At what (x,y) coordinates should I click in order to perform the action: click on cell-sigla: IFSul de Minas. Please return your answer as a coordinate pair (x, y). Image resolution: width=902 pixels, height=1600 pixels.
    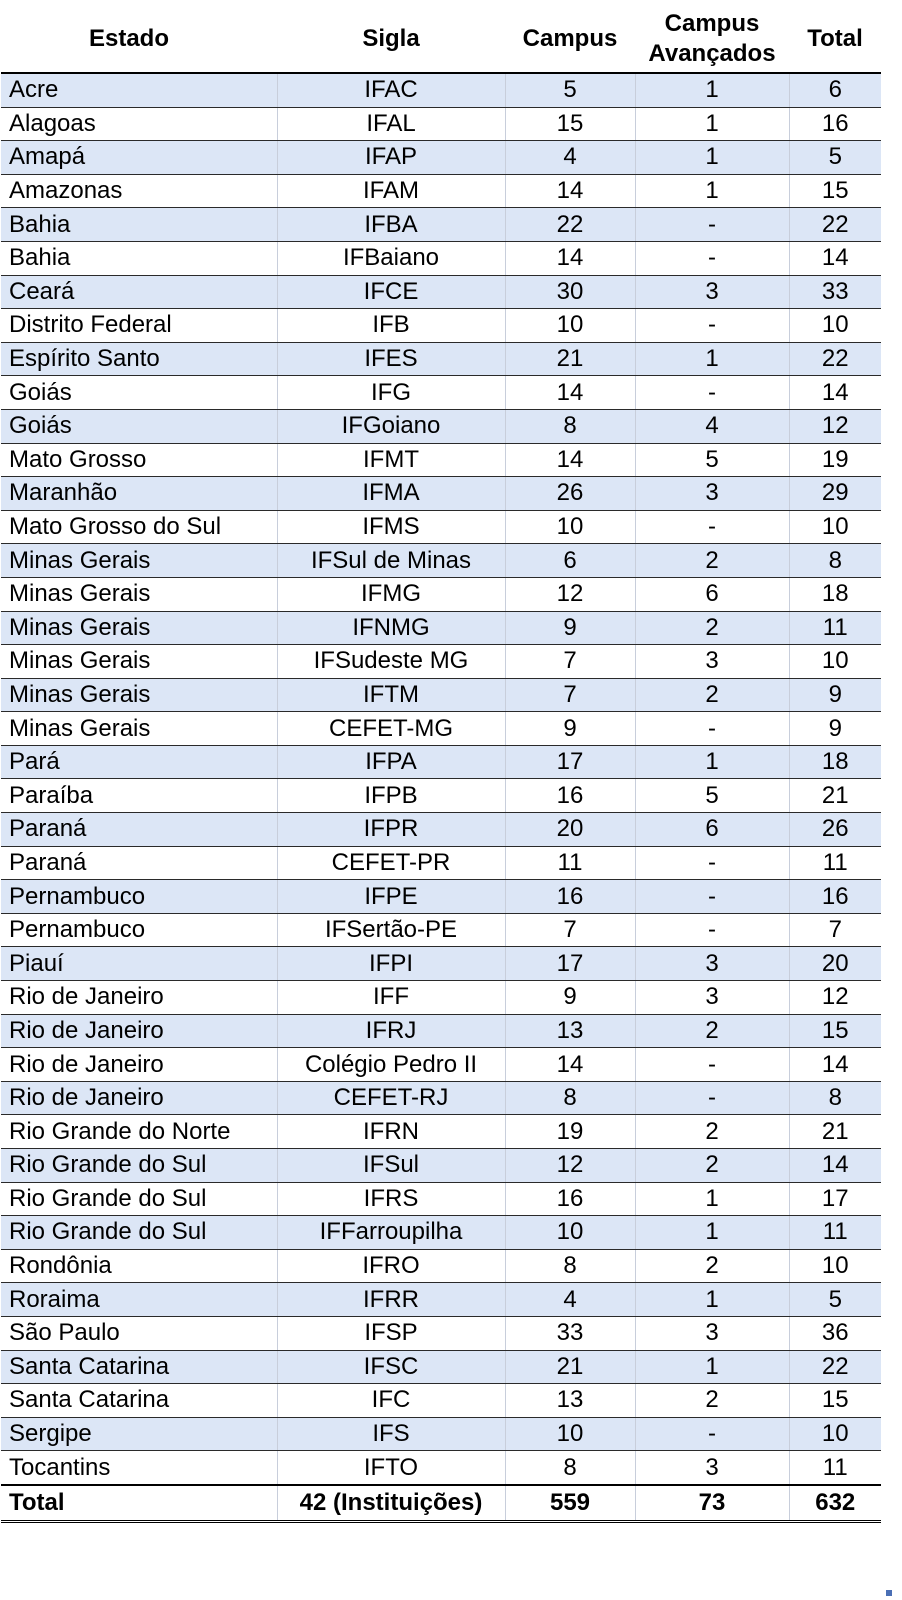
    Looking at the image, I should click on (390, 560).